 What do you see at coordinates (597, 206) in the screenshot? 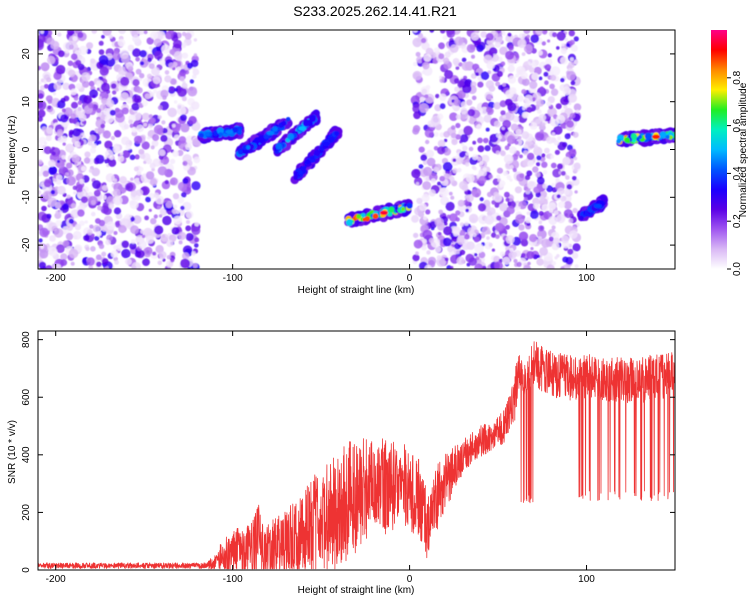
I see `heatmap-feature-peak` at bounding box center [597, 206].